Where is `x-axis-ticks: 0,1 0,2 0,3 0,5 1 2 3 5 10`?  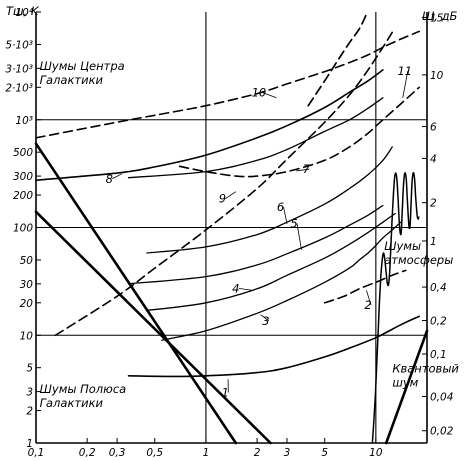
x-axis-ticks: 0,1 0,2 0,3 0,5 1 2 3 5 10 is located at coordinates (205, 448).